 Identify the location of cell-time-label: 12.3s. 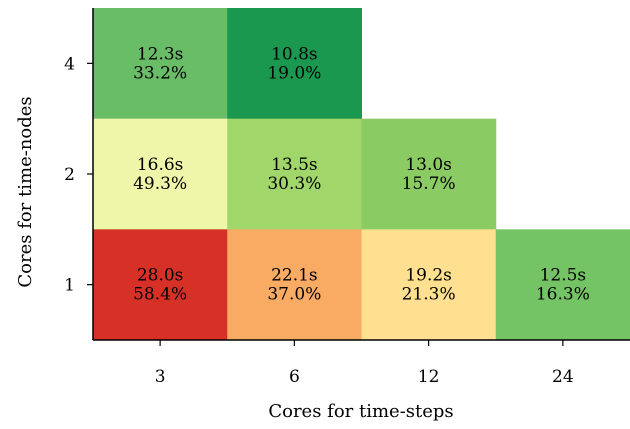
(160, 54).